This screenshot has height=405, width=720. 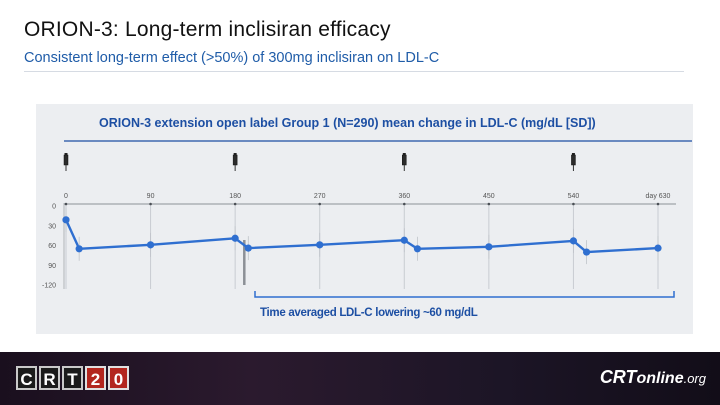 I want to click on crtonline-logo-crt: CRT, so click(x=618, y=377).